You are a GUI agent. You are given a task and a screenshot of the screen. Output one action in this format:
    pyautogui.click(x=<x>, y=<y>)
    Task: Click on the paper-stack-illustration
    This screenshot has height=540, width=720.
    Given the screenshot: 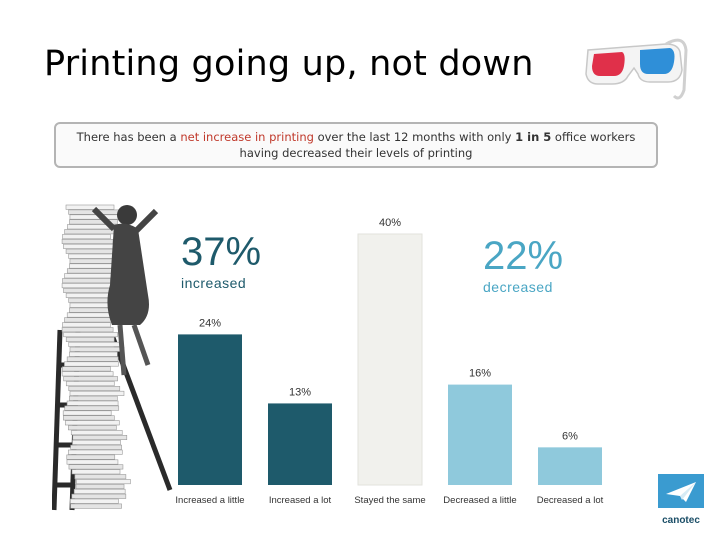 What is the action you would take?
    pyautogui.click(x=112, y=357)
    